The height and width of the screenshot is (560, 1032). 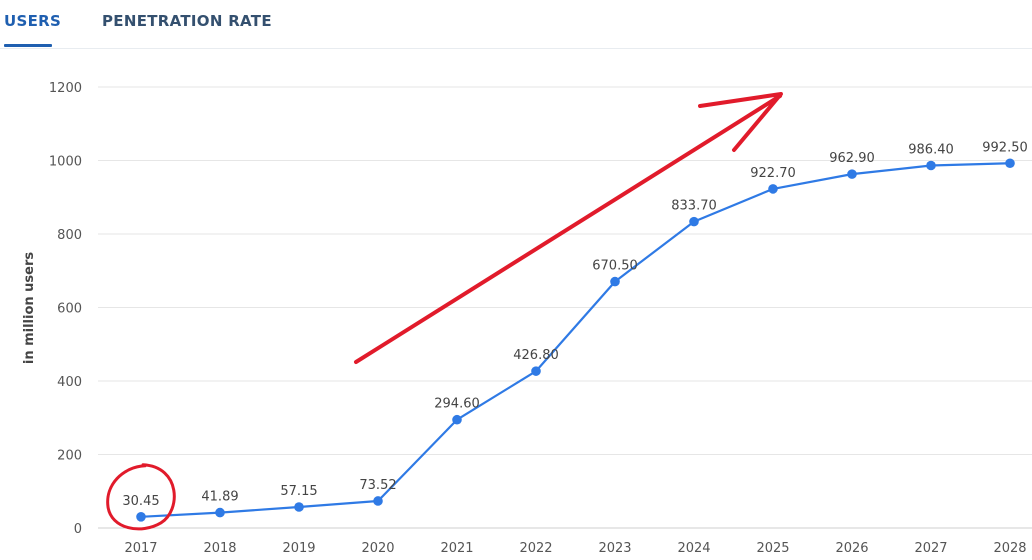 What do you see at coordinates (456, 548) in the screenshot?
I see `x-tick-label: 2021` at bounding box center [456, 548].